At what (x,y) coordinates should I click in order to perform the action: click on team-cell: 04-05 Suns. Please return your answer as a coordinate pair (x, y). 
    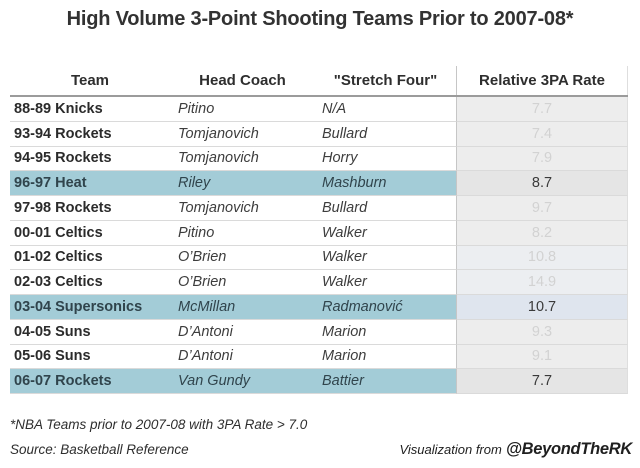
    Looking at the image, I should click on (90, 332).